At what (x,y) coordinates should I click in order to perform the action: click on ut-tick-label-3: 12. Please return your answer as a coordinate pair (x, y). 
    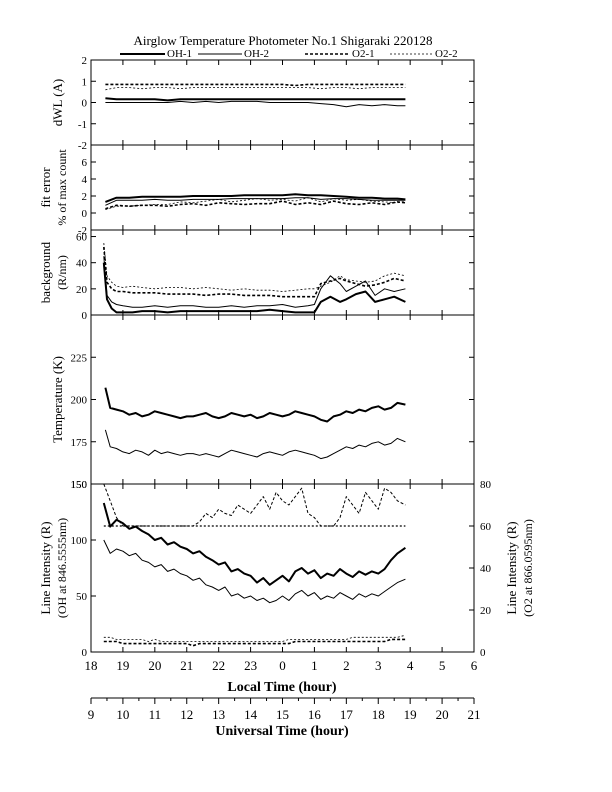
    Looking at the image, I should click on (186, 714).